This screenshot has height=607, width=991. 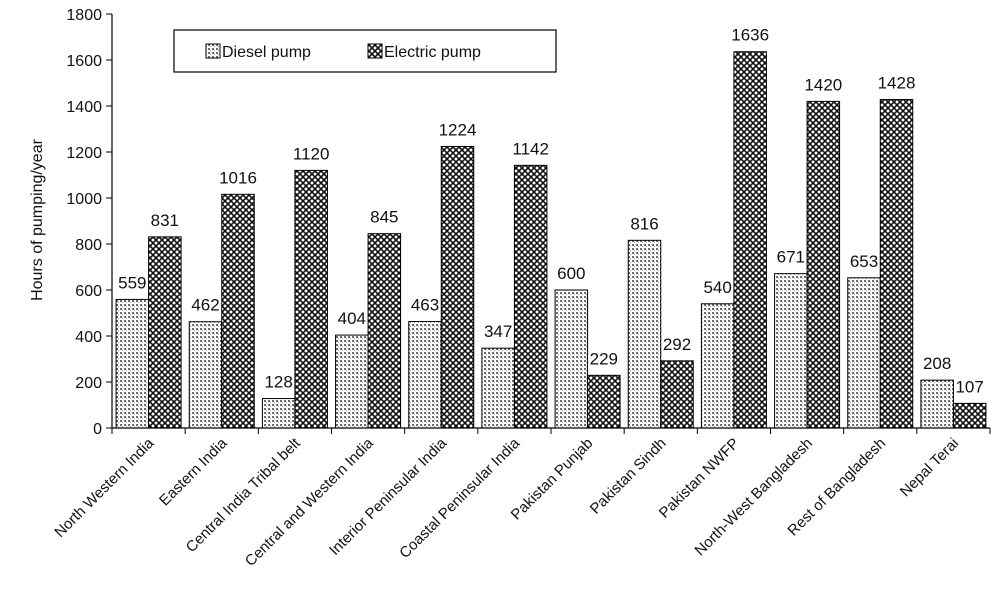 What do you see at coordinates (238, 177) in the screenshot?
I see `data-label: 1016` at bounding box center [238, 177].